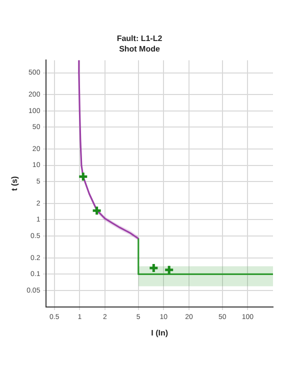  I want to click on y-axis-title: t (s), so click(15, 183).